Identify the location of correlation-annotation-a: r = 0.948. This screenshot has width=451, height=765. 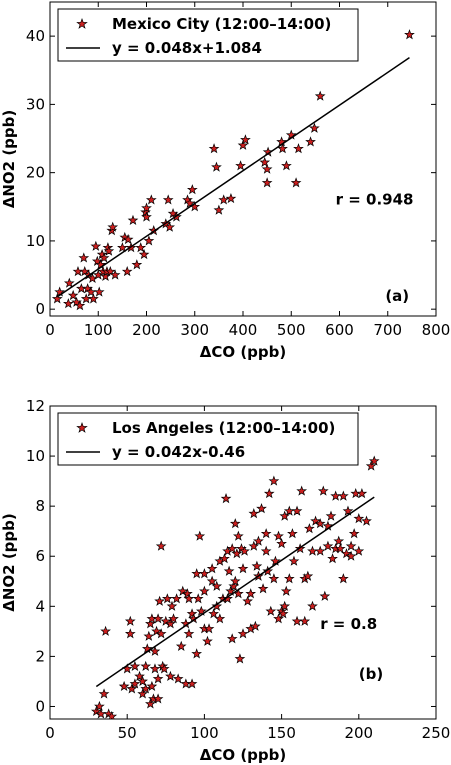
(375, 200).